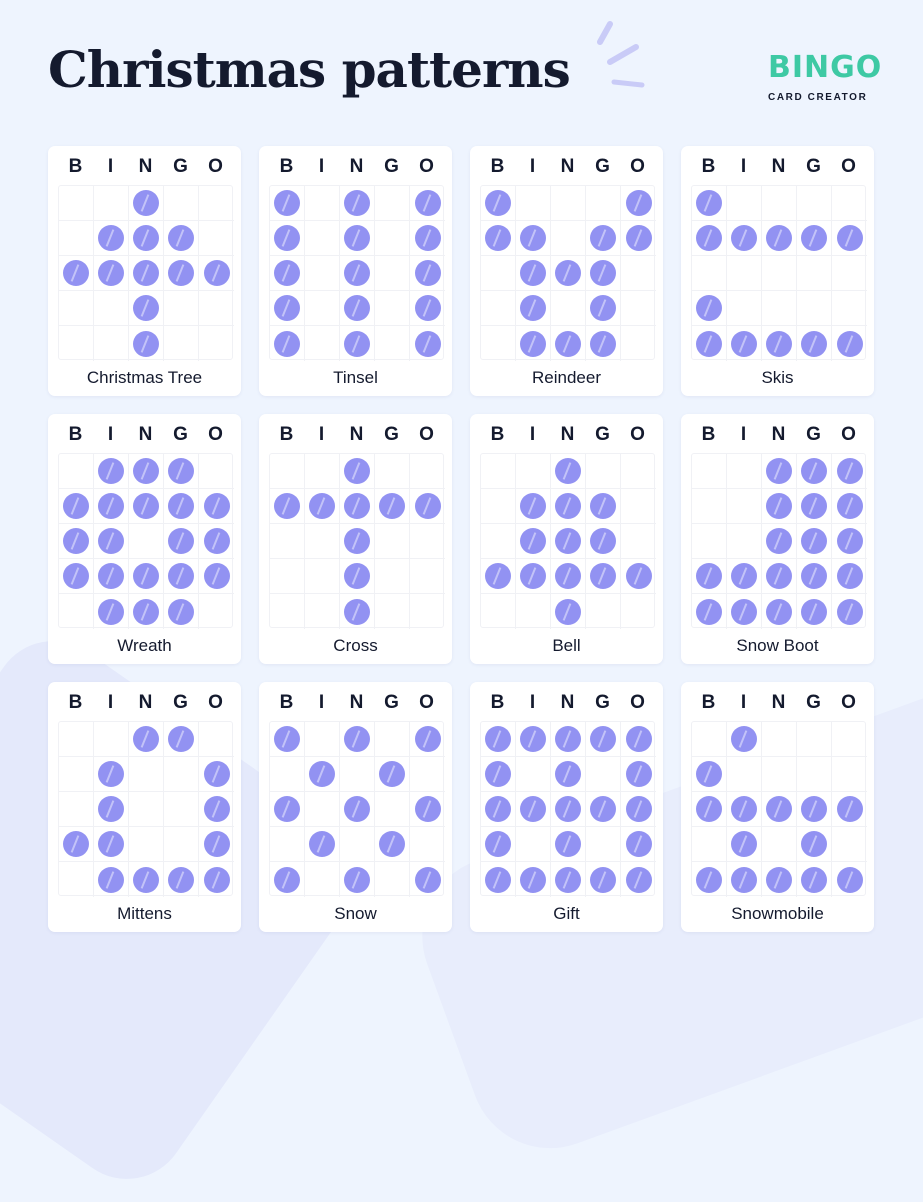 This screenshot has height=1202, width=923. What do you see at coordinates (144, 913) in the screenshot?
I see `pattern-name: Mittens` at bounding box center [144, 913].